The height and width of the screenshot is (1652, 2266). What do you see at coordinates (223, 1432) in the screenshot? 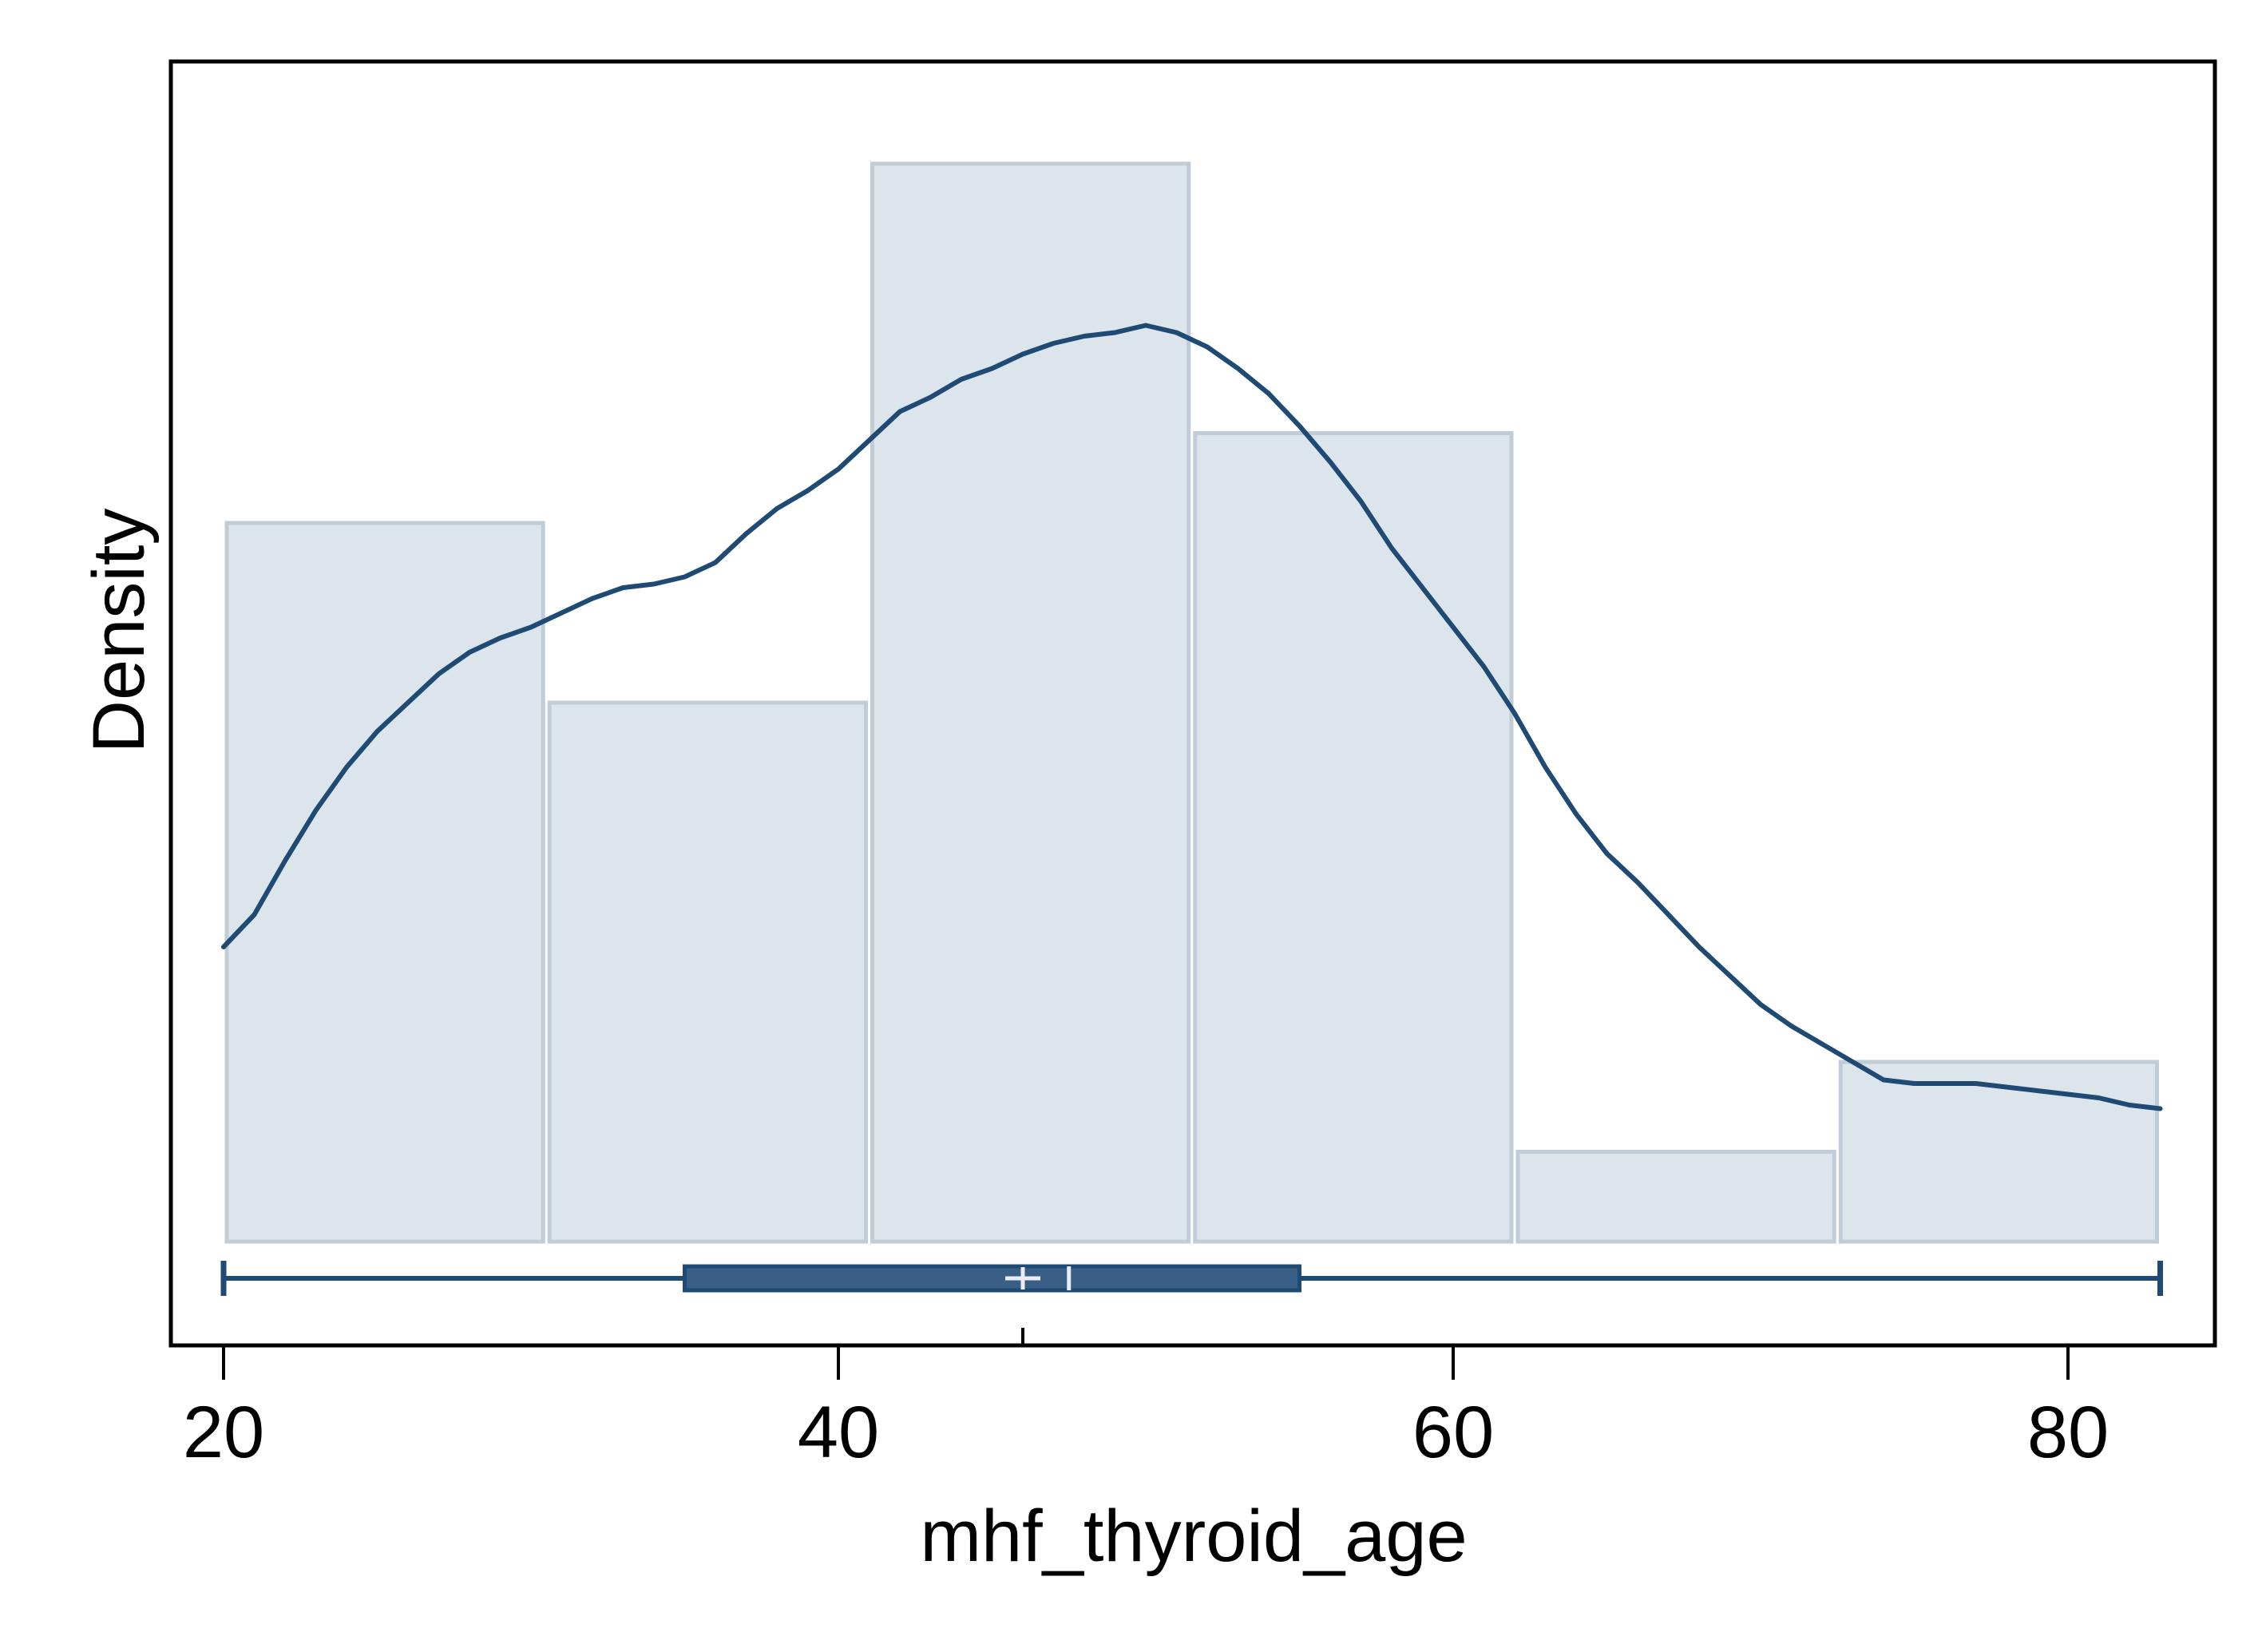
I see `x-tick-label: 20` at bounding box center [223, 1432].